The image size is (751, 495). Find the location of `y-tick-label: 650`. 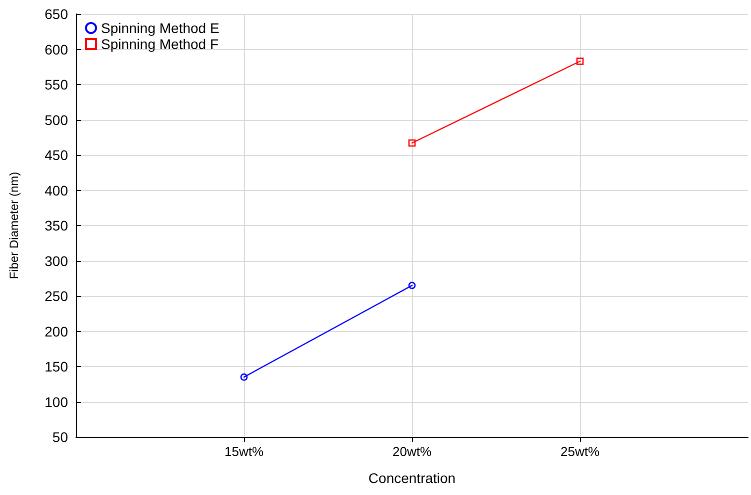

y-tick-label: 650 is located at coordinates (56, 14).